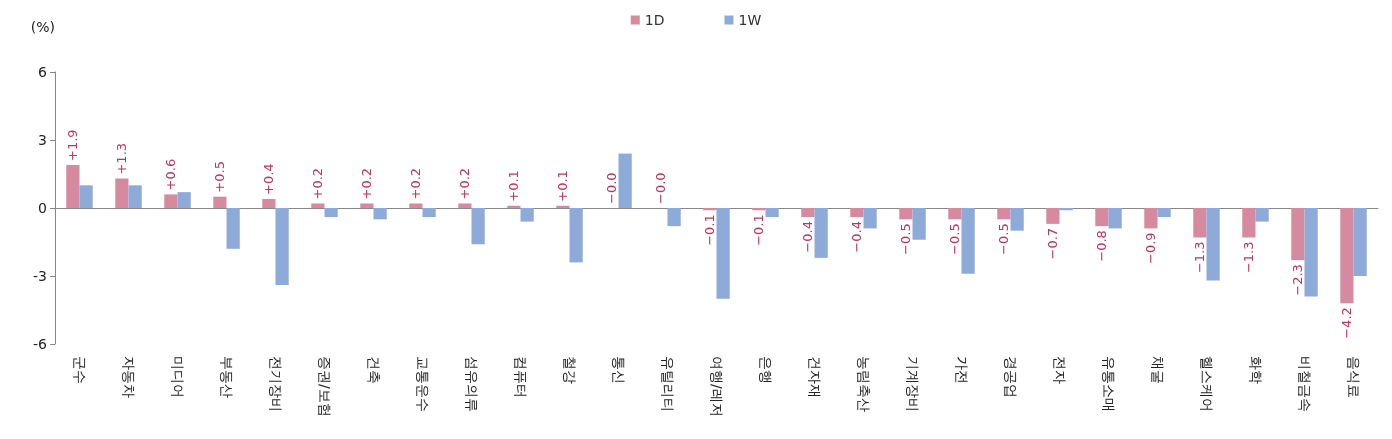 This screenshot has width=1392, height=439. What do you see at coordinates (422, 384) in the screenshot?
I see `x-tick-label: 교통운수` at bounding box center [422, 384].